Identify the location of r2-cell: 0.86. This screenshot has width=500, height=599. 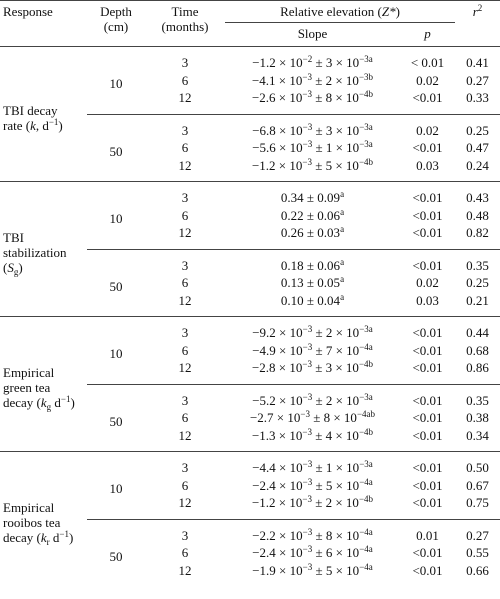
(477, 368).